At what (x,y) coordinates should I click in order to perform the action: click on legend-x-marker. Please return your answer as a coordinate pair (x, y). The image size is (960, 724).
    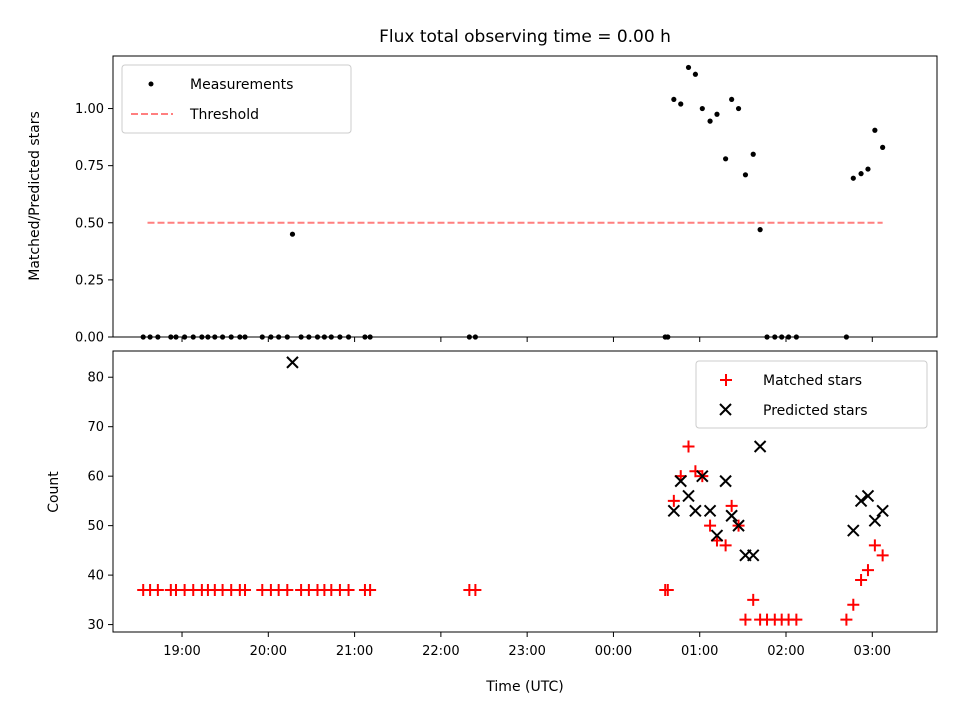
    Looking at the image, I should click on (725, 409).